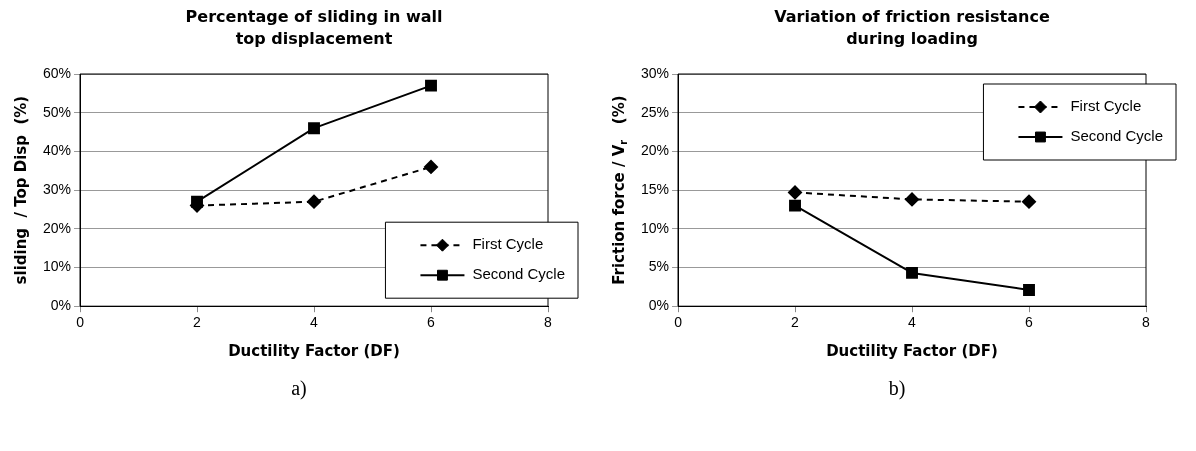 This screenshot has width=1196, height=451. I want to click on text: Friction force / Vr (%), so click(619, 190).